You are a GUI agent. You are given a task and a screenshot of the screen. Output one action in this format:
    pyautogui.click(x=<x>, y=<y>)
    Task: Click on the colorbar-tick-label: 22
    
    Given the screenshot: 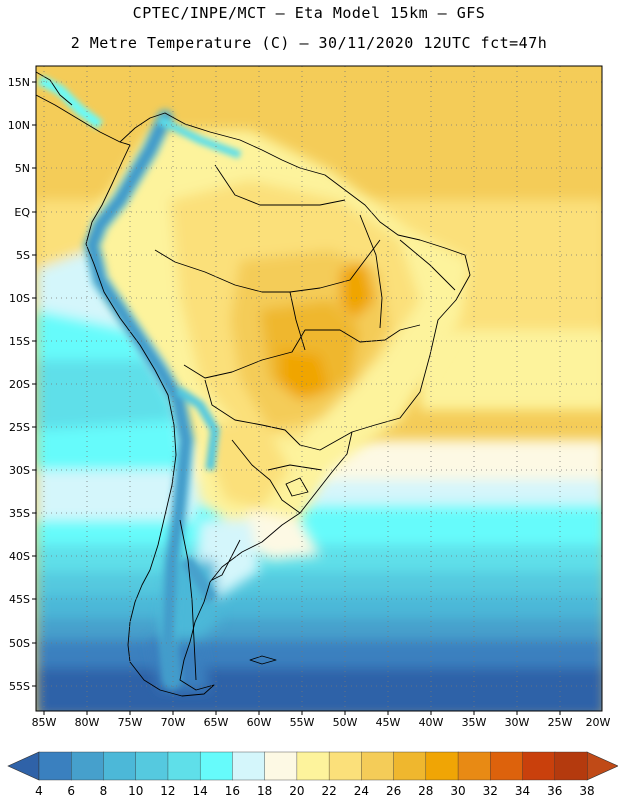 What is the action you would take?
    pyautogui.click(x=328, y=791)
    